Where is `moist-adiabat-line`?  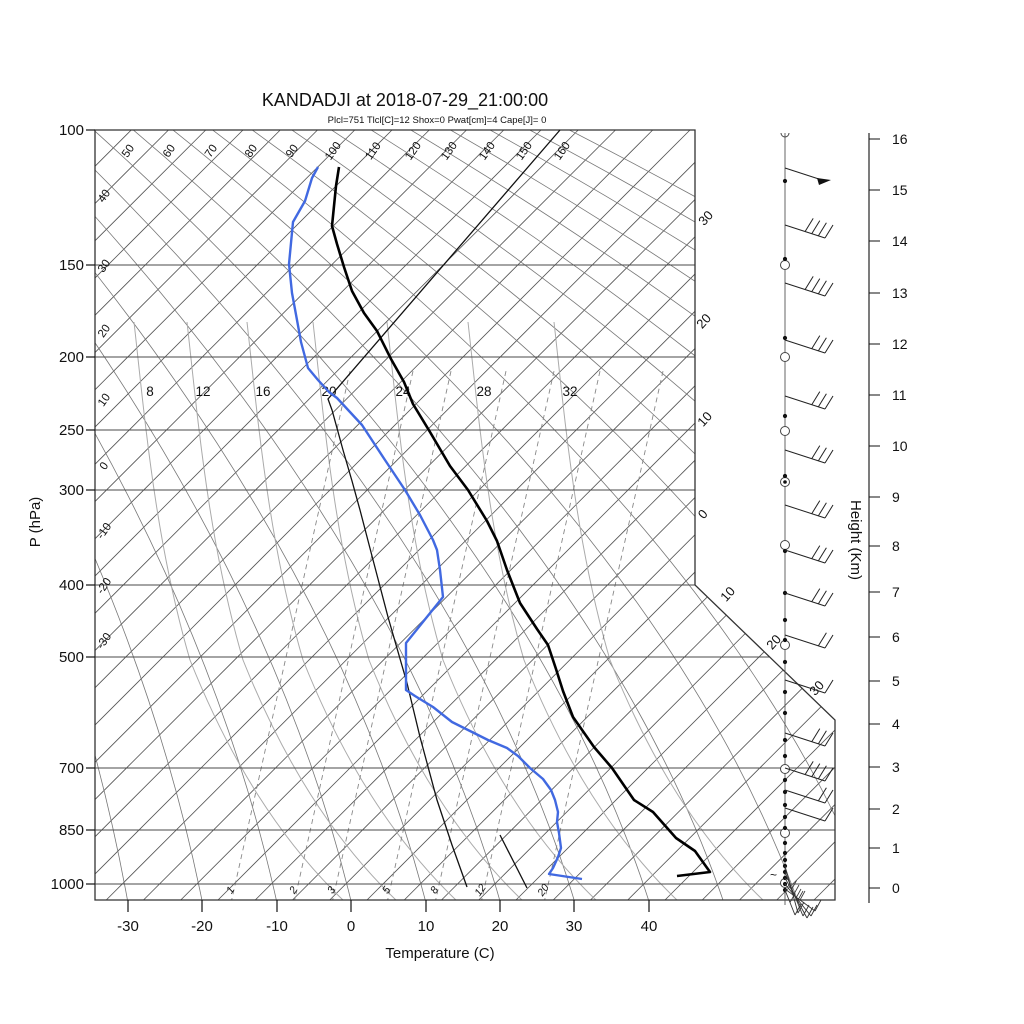
moist-adiabat-line is located at coordinates (239, 610).